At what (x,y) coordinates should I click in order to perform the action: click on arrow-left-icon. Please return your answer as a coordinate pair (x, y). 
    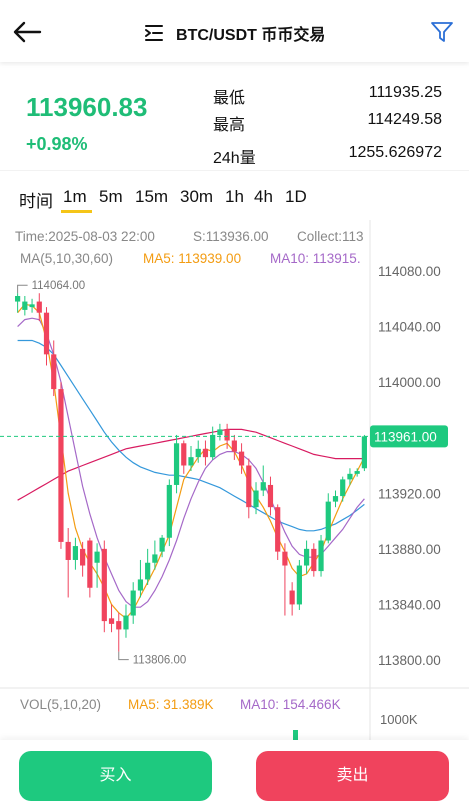
    Looking at the image, I should click on (27, 32).